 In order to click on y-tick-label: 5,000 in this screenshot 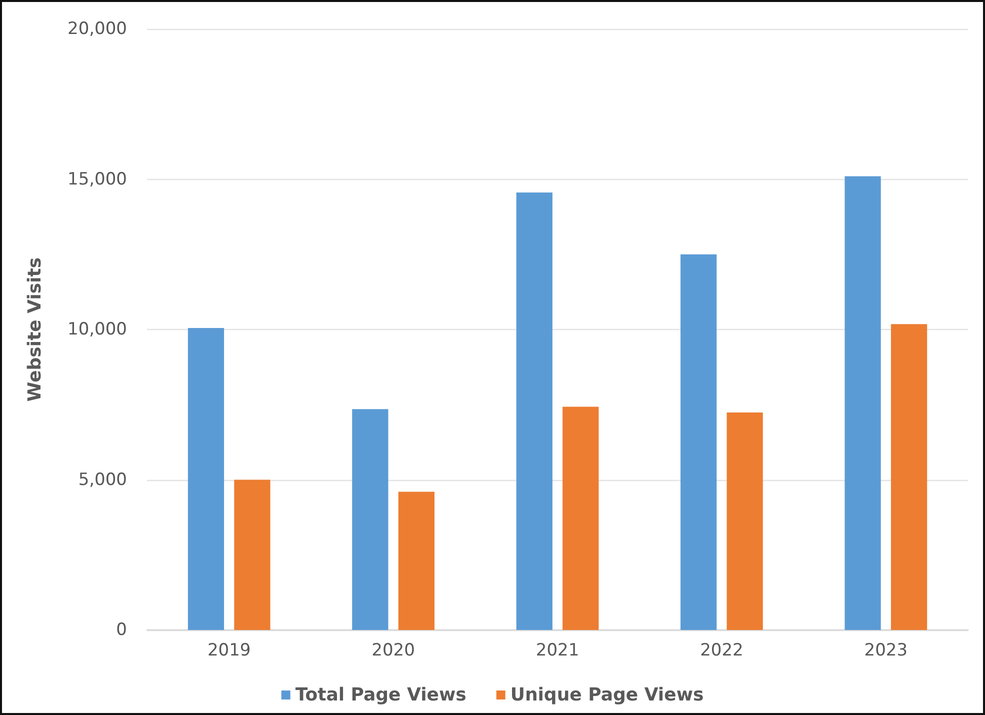, I will do `click(102, 480)`.